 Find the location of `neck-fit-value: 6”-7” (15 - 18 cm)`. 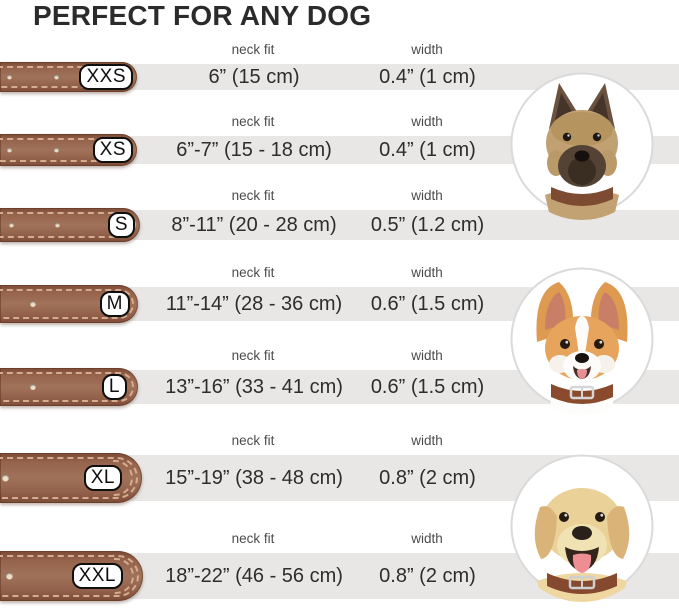

neck-fit-value: 6”-7” (15 - 18 cm) is located at coordinates (254, 149).